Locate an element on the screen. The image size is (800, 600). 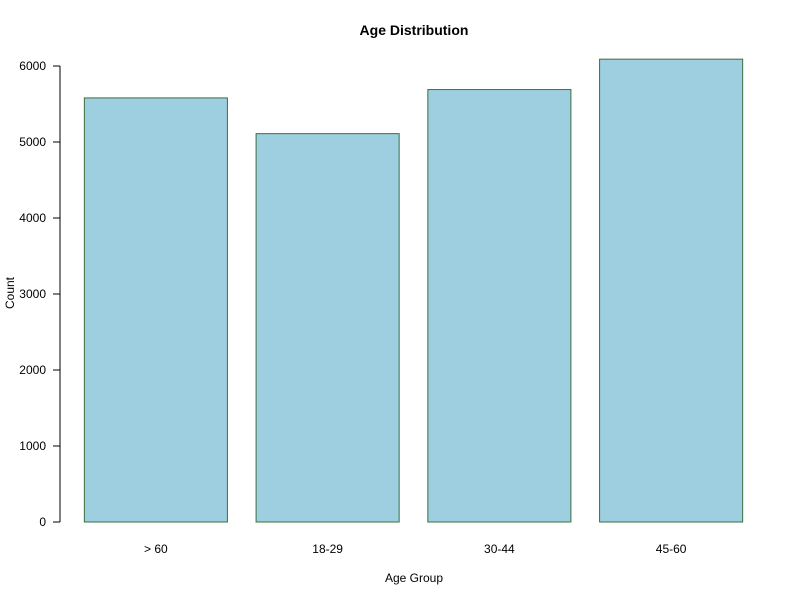
x-tick-label-0: > 60 is located at coordinates (156, 549).